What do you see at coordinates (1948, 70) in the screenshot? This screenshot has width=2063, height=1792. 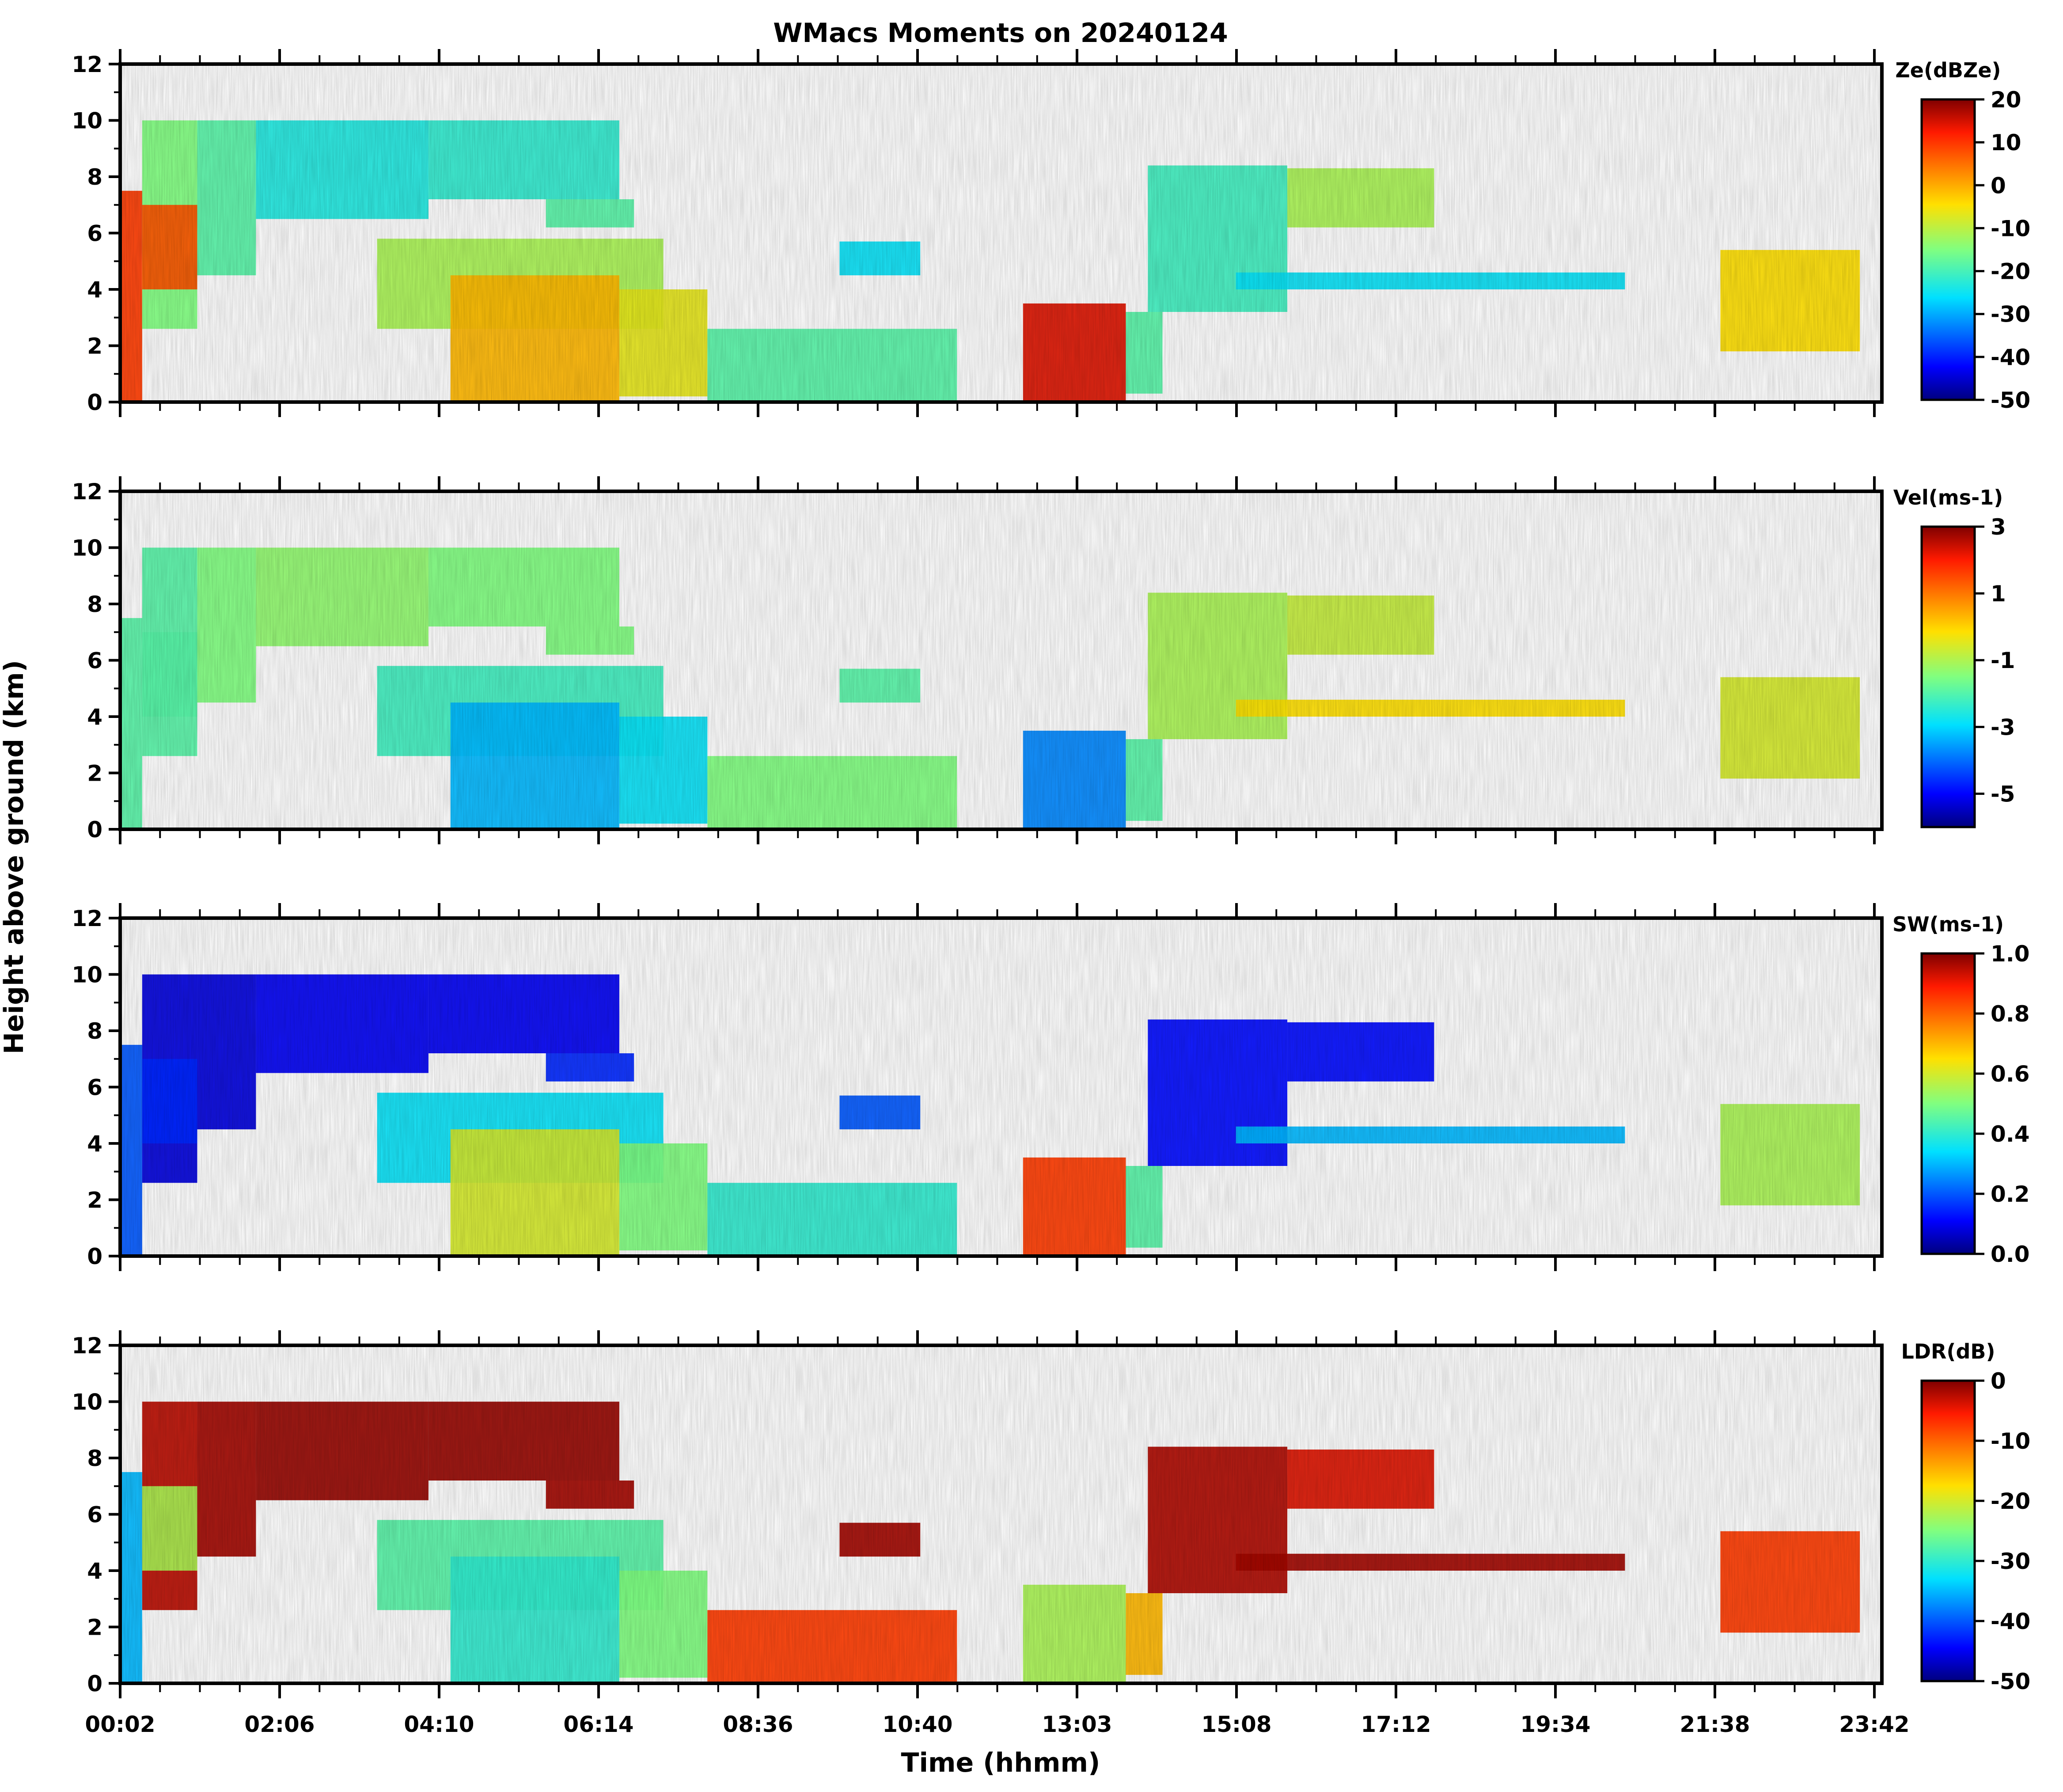 I see `colorbar-label: Ze(dBZe)` at bounding box center [1948, 70].